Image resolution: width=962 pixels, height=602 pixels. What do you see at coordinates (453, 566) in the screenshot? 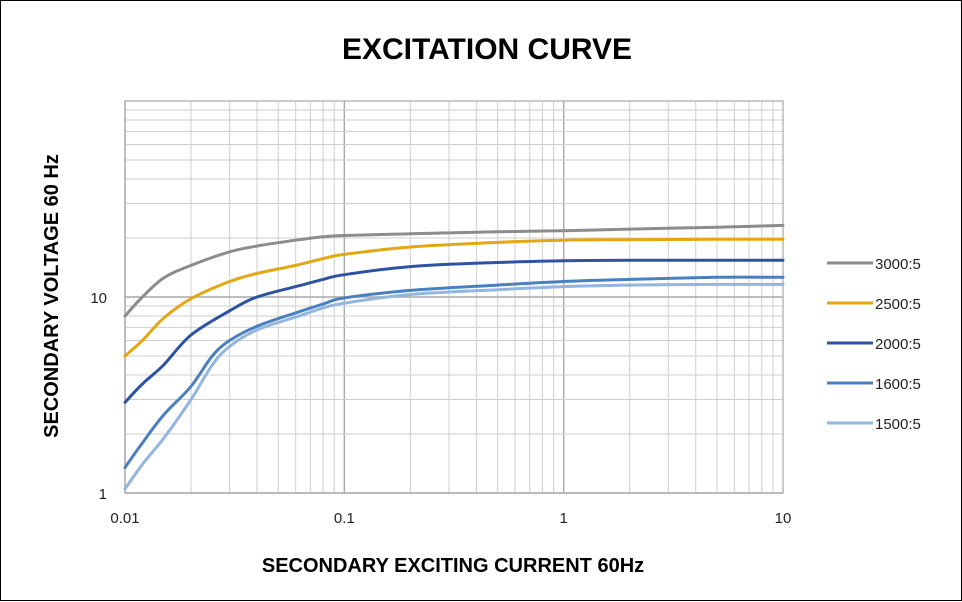
I see `x-axis-title: SECONDARY EXCITING CURRENT 60Hz` at bounding box center [453, 566].